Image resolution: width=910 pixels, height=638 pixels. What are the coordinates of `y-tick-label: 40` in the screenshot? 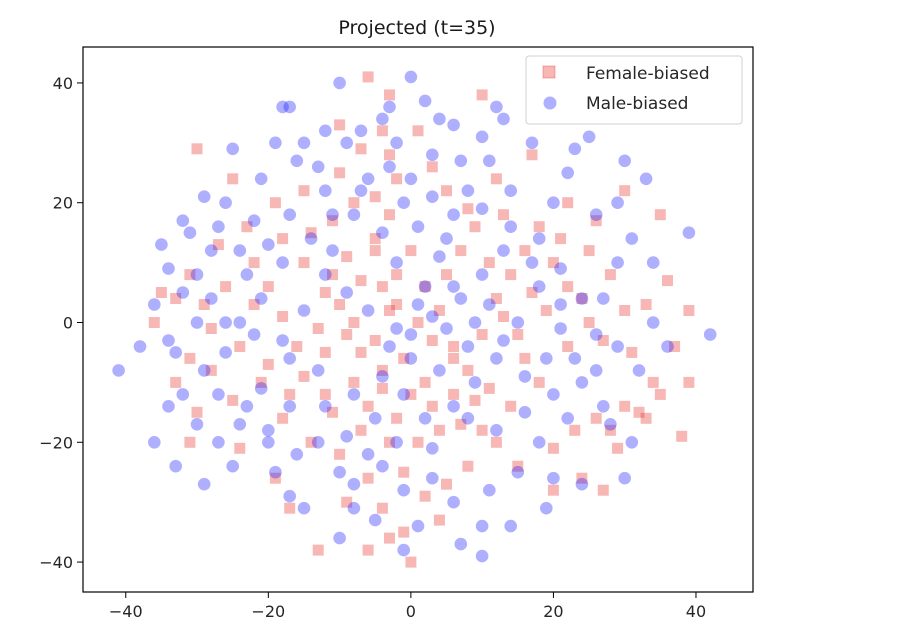 It's located at (63, 83).